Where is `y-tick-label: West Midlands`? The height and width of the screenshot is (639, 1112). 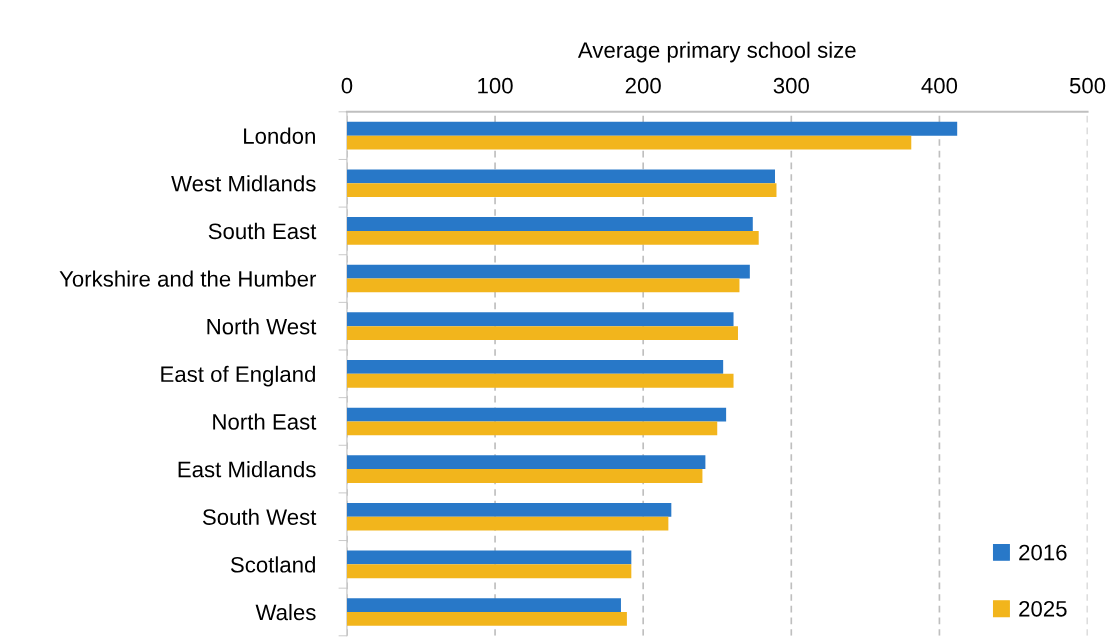 y-tick-label: West Midlands is located at coordinates (243, 183).